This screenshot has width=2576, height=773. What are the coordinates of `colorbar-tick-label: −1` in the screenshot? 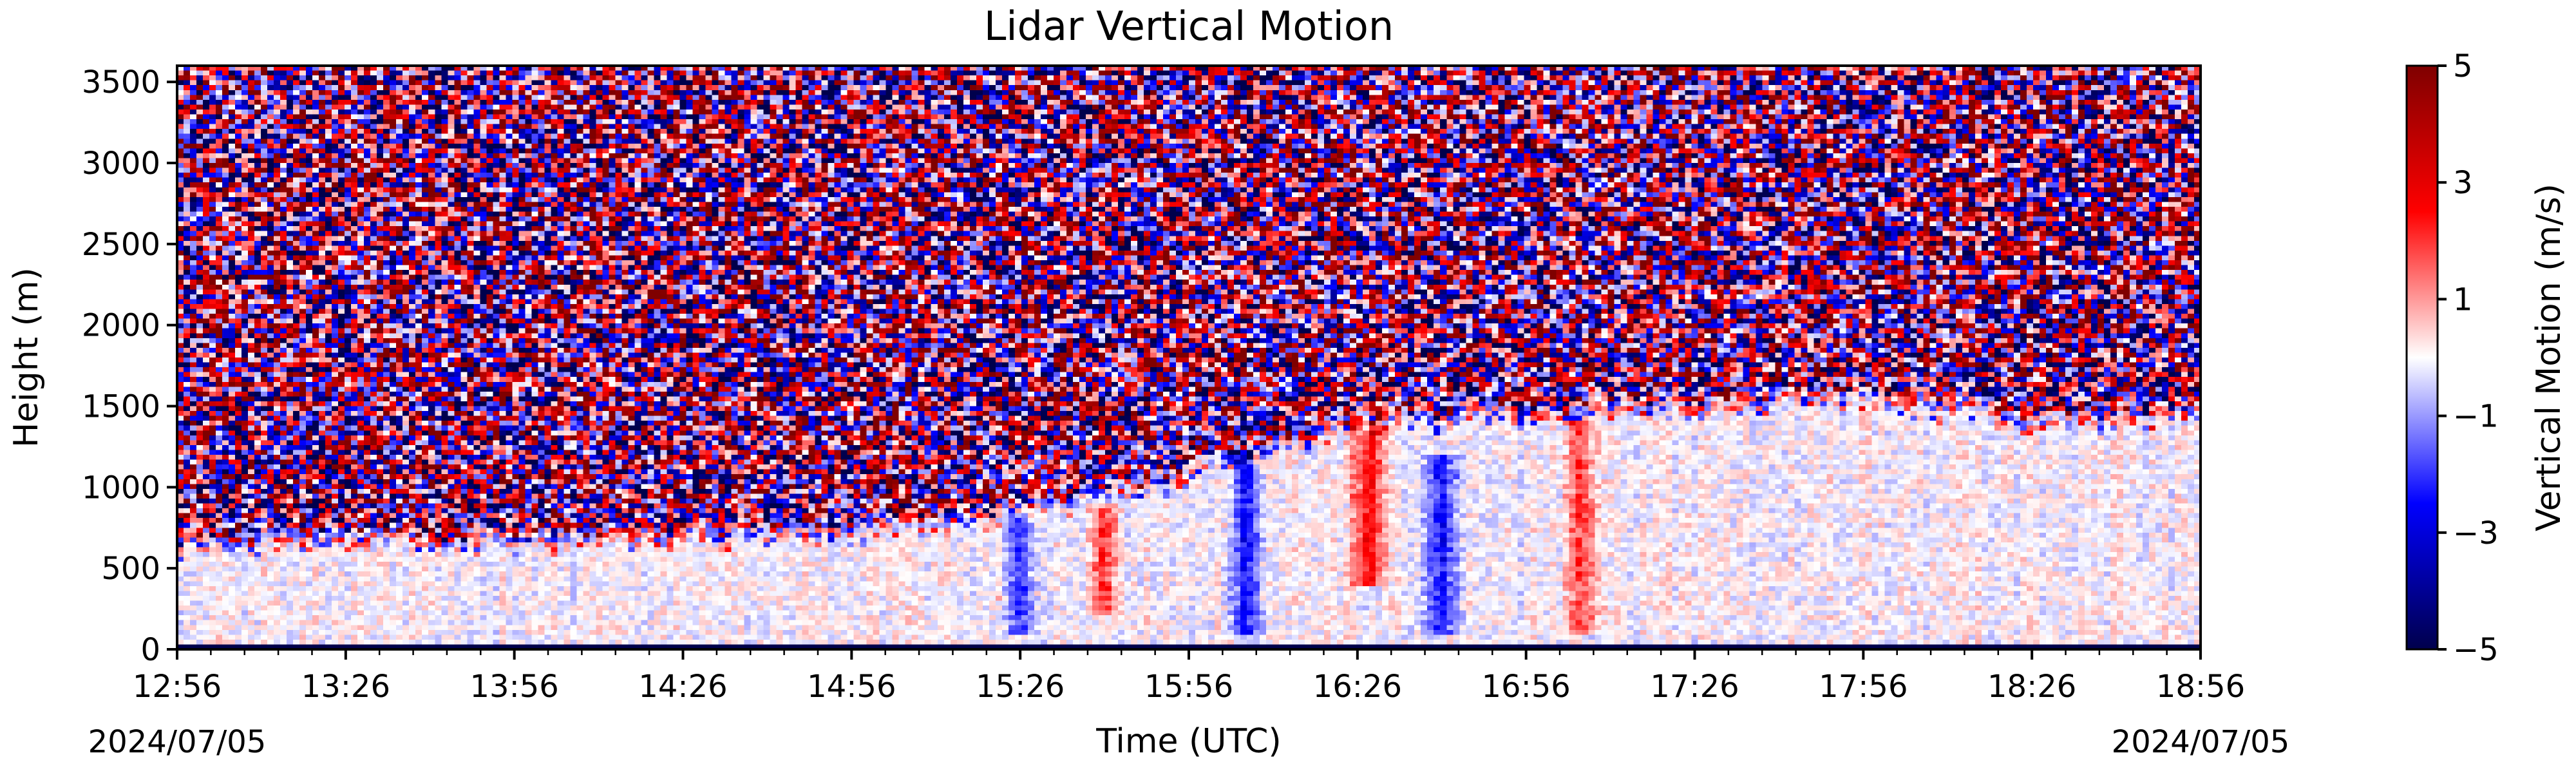 It's located at (2476, 417).